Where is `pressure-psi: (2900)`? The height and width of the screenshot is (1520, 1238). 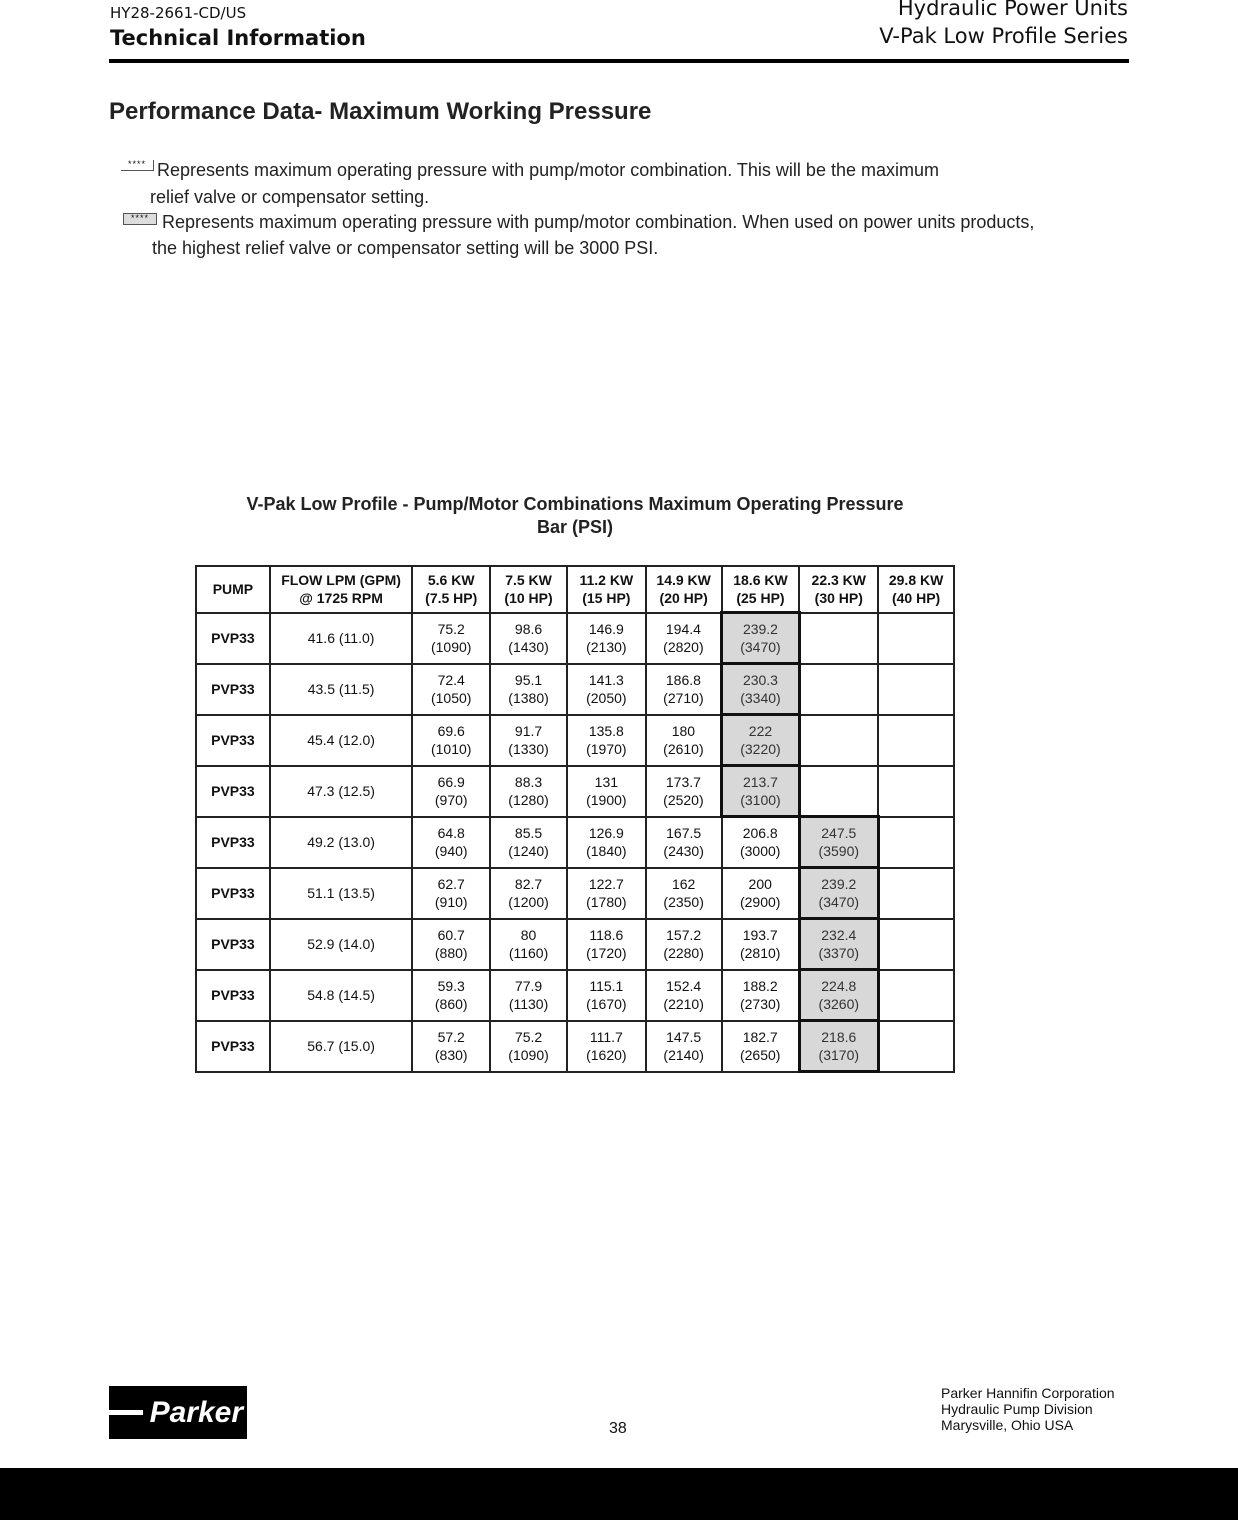 pressure-psi: (2900) is located at coordinates (760, 902).